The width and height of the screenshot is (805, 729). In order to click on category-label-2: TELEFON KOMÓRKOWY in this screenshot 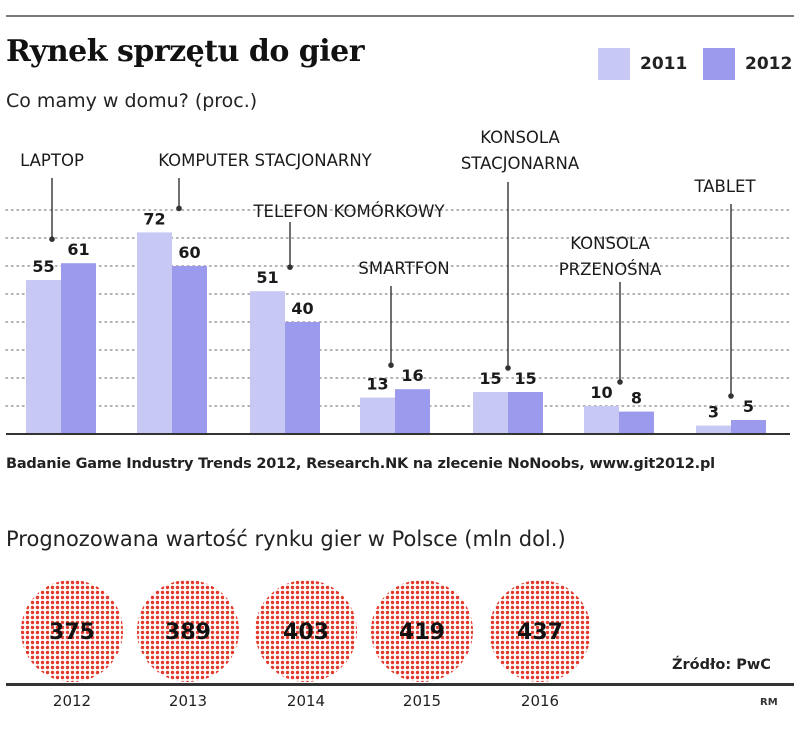, I will do `click(348, 211)`.